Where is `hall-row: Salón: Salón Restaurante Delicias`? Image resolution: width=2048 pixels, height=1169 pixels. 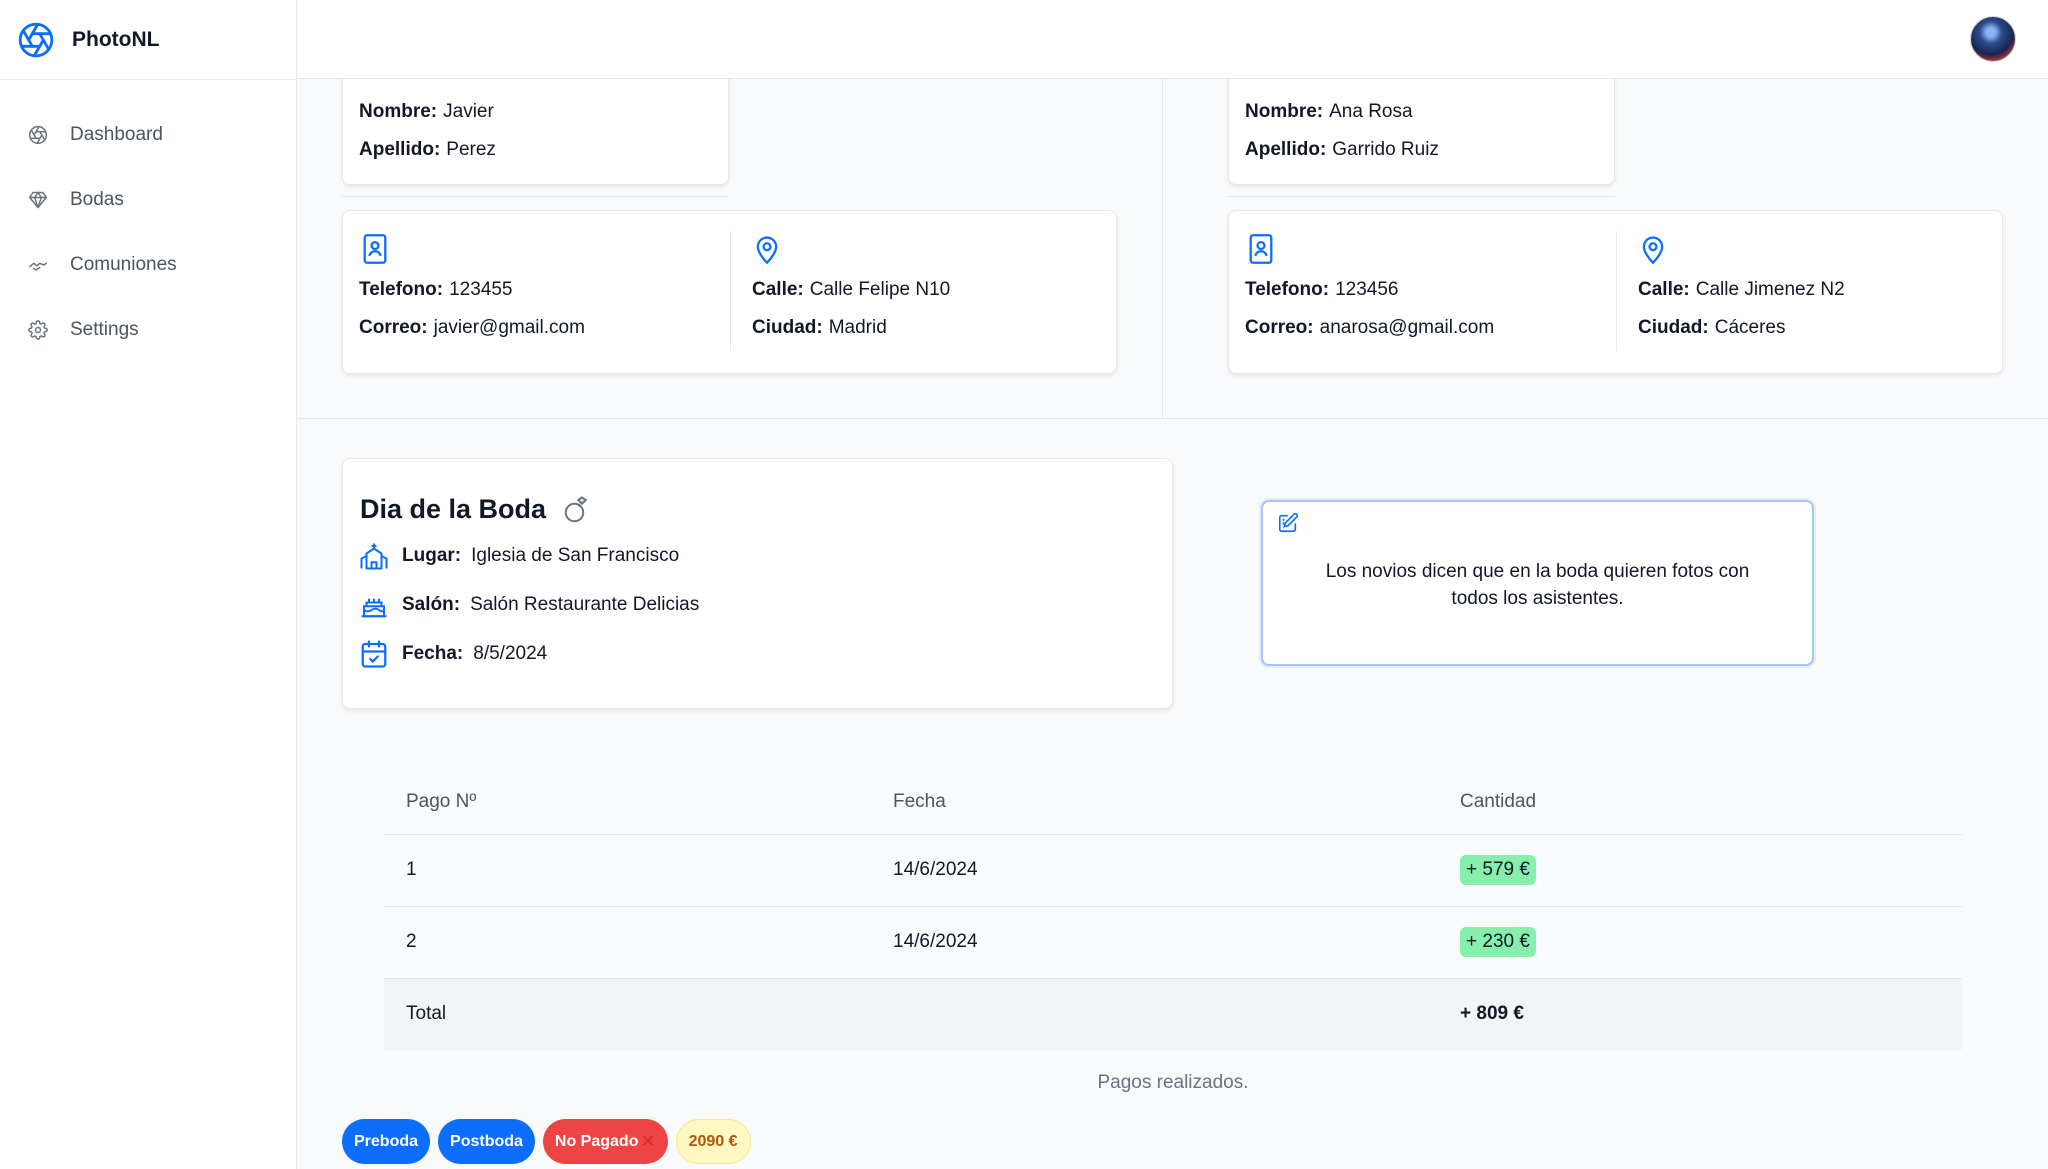
hall-row: Salón: Salón Restaurante Delicias is located at coordinates (528, 605).